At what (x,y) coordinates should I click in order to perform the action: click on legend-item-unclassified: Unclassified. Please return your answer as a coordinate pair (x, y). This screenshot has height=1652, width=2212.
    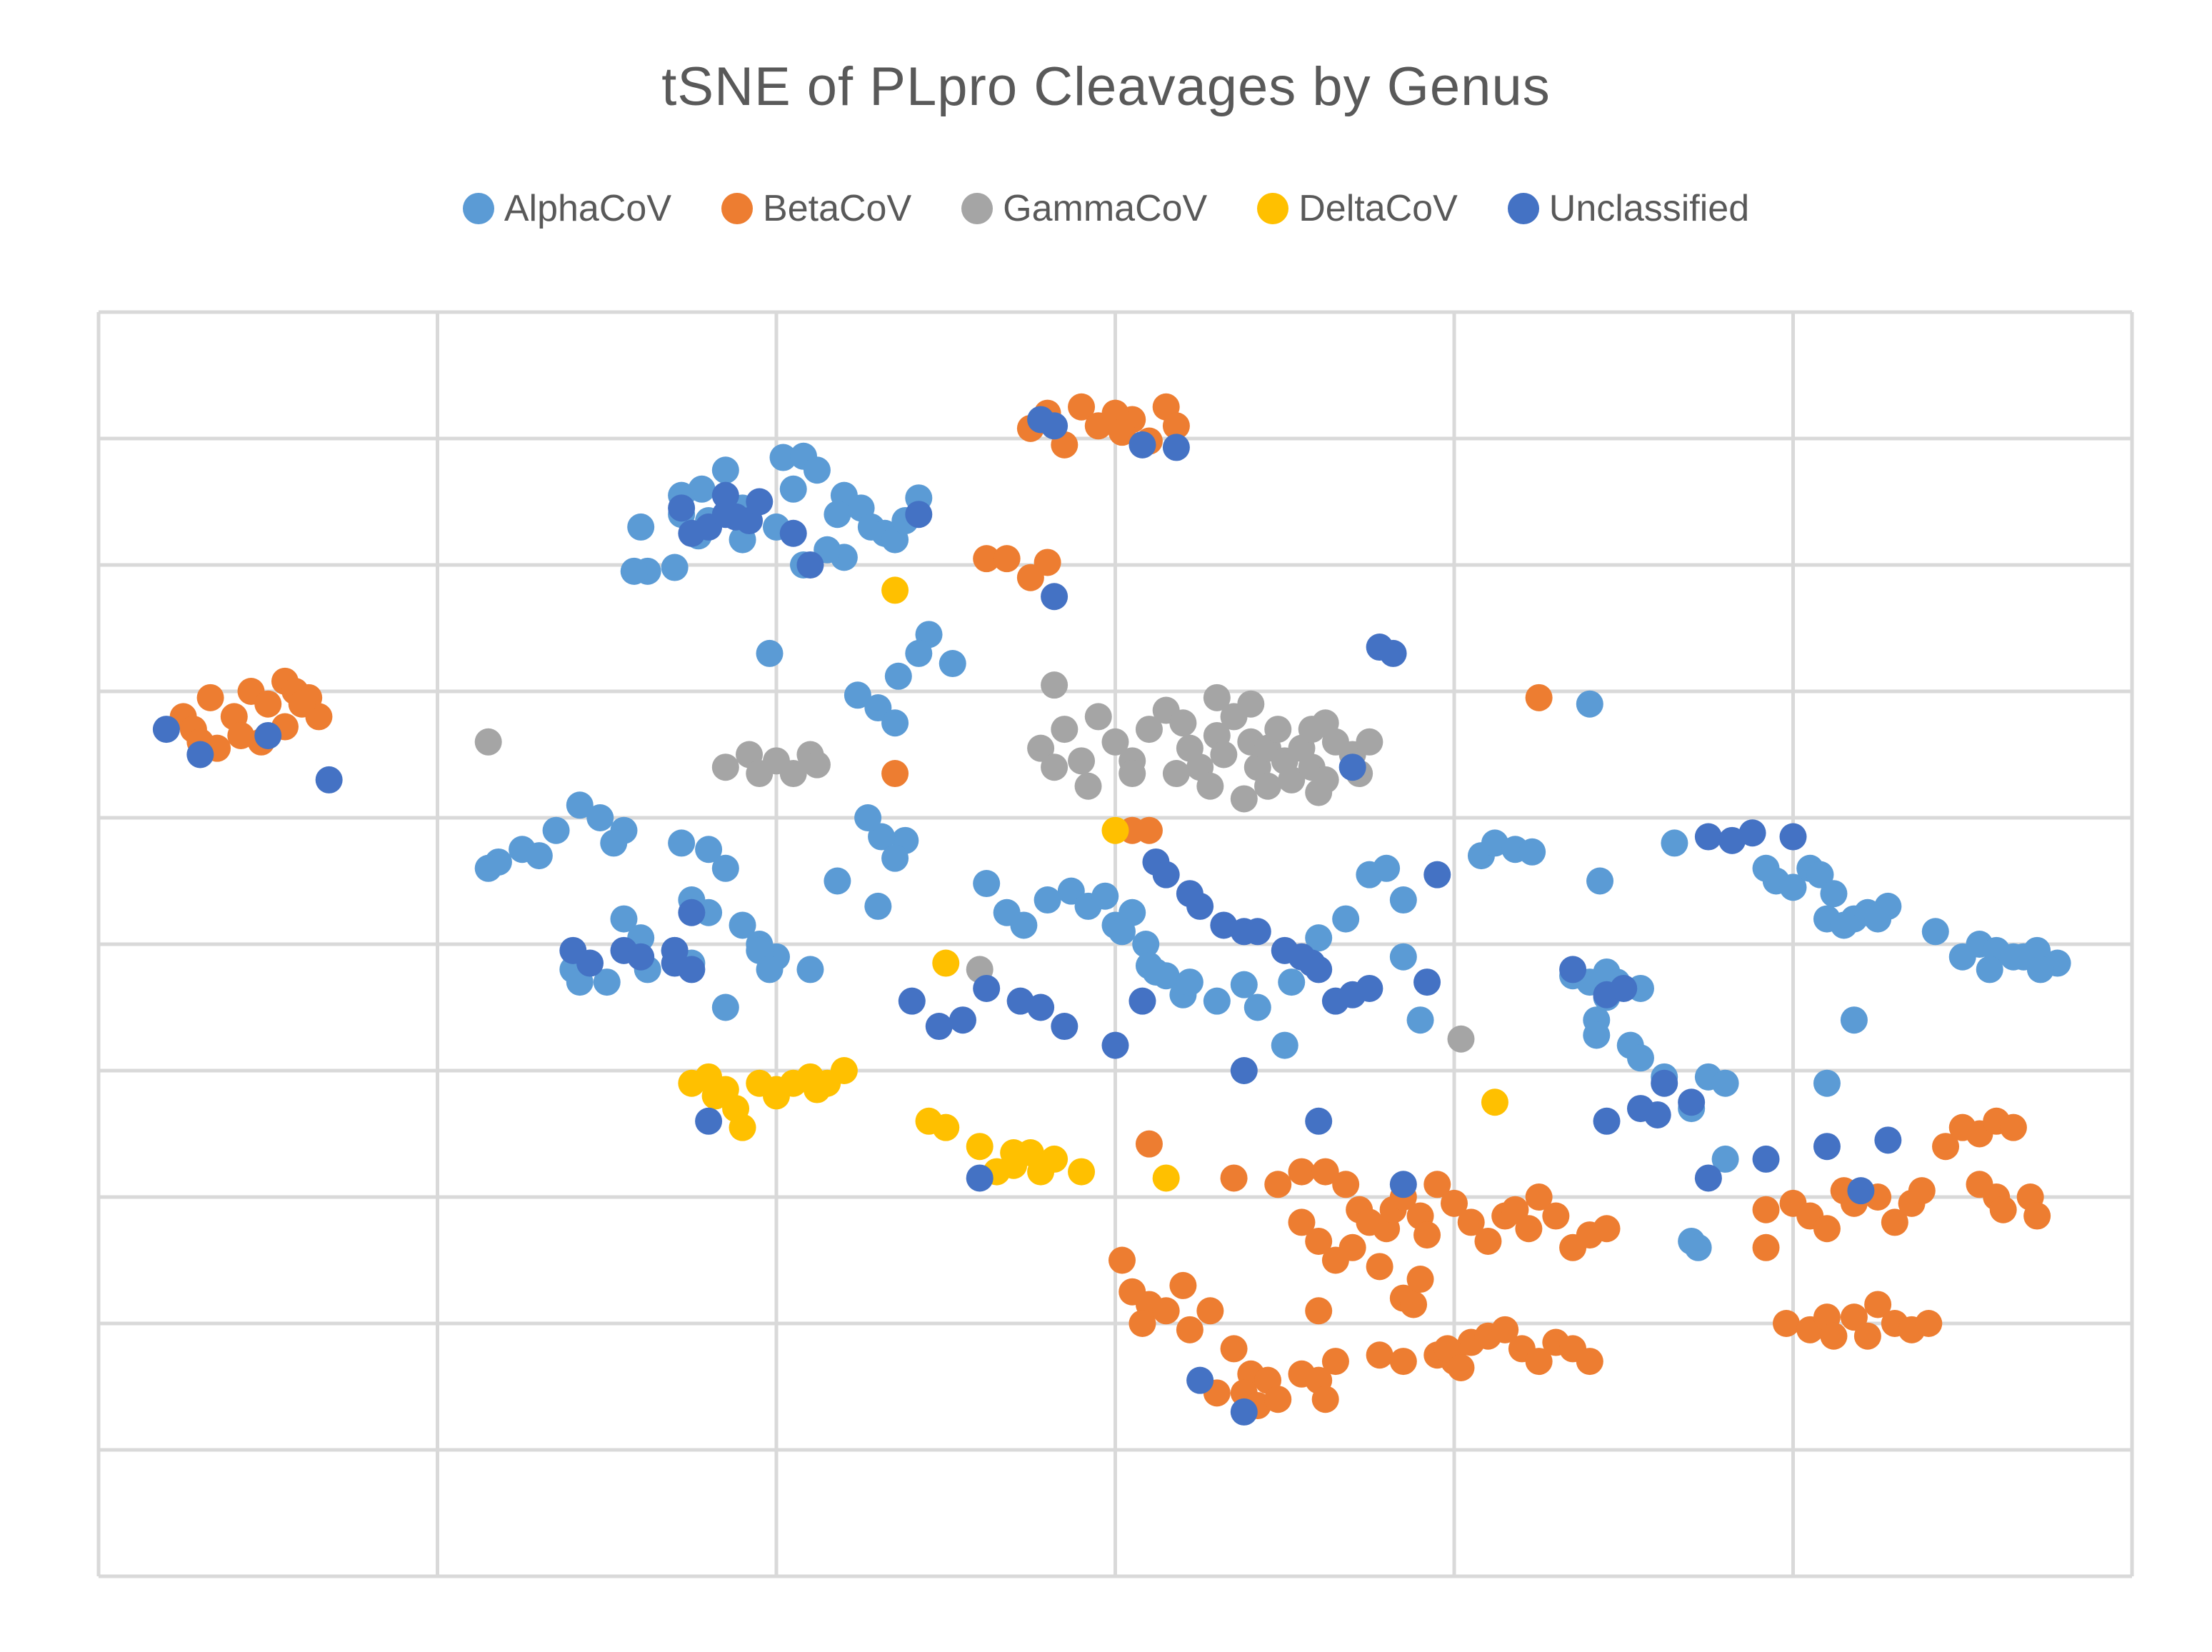
    Looking at the image, I should click on (1628, 209).